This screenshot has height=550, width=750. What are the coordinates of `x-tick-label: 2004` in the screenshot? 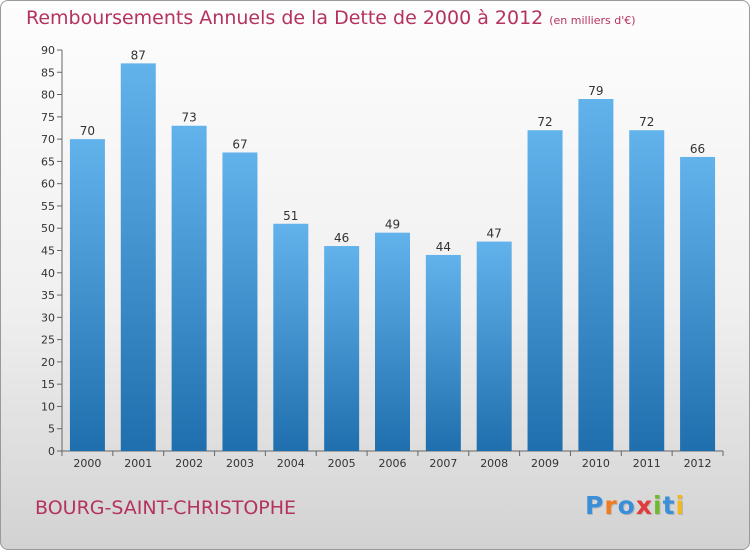 It's located at (291, 463).